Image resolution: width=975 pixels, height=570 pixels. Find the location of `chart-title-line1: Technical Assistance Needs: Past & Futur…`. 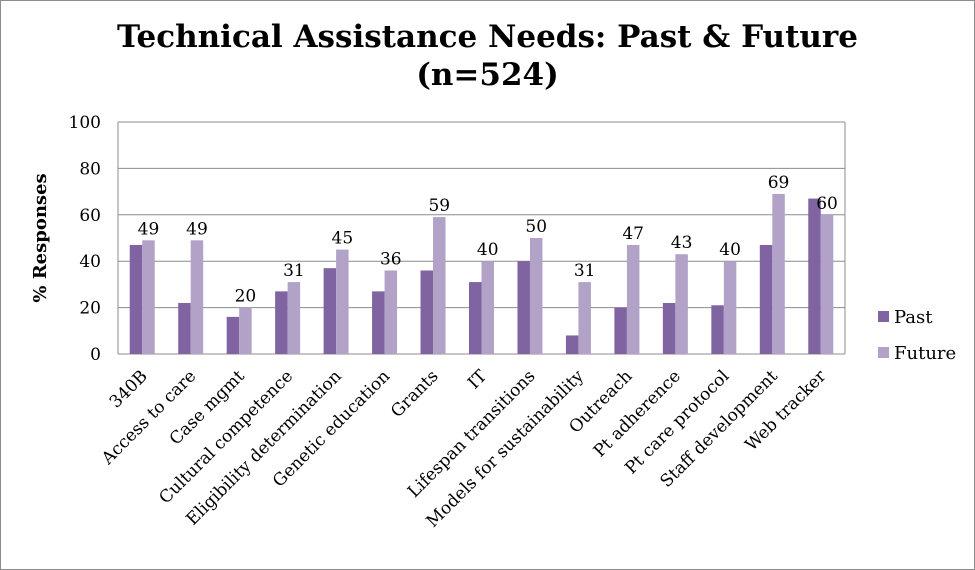

chart-title-line1: Technical Assistance Needs: Past & Futur… is located at coordinates (487, 37).